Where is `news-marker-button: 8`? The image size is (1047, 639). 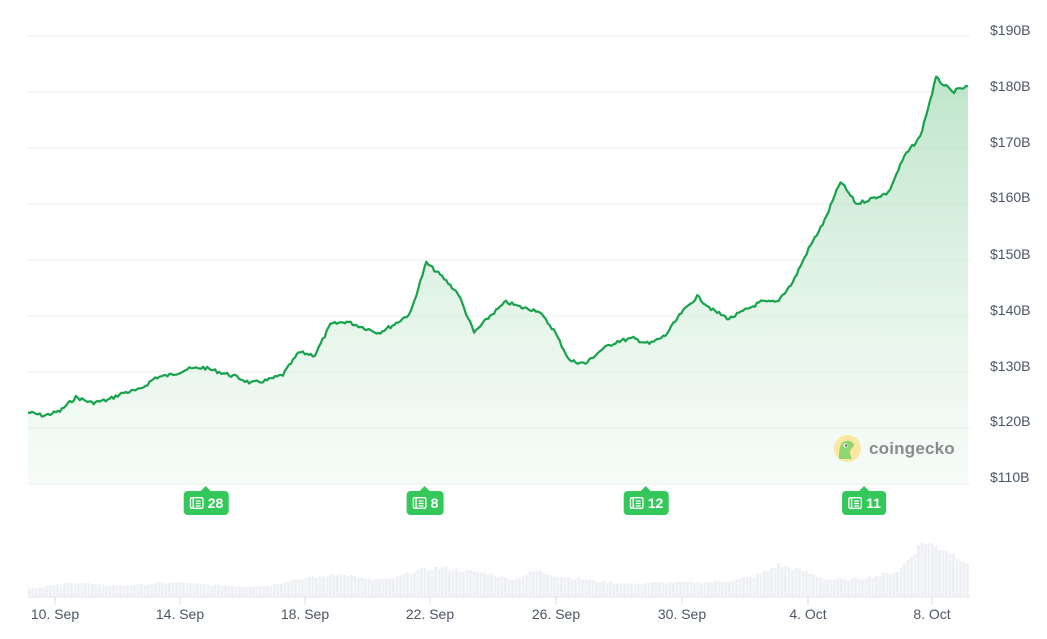
news-marker-button: 8 is located at coordinates (425, 500).